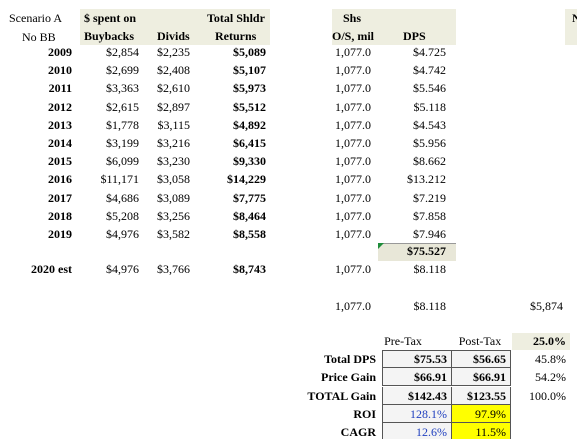 Image resolution: width=577 pixels, height=439 pixels. Describe the element at coordinates (122, 197) in the screenshot. I see `buybacks: $4,686` at that location.